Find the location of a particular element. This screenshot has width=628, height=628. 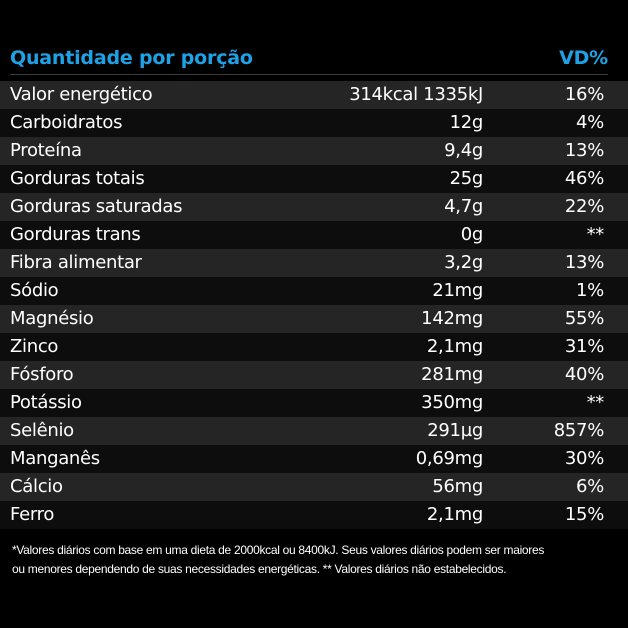

nutrient-name: Manganês is located at coordinates (55, 458).